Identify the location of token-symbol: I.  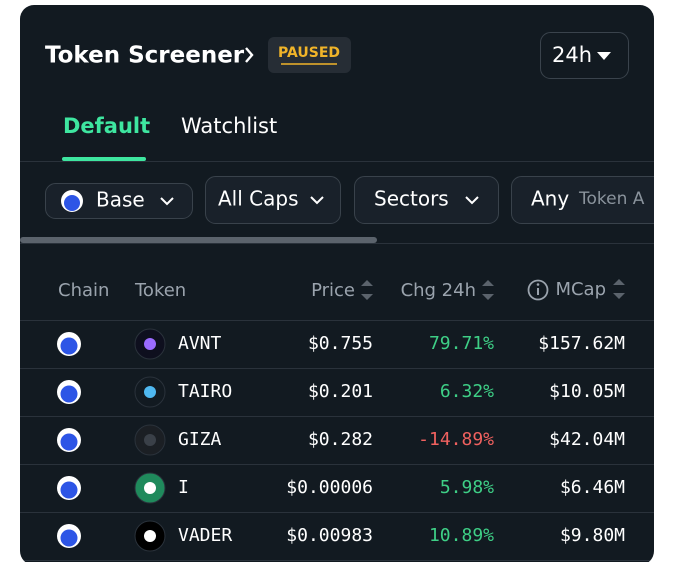
(183, 487).